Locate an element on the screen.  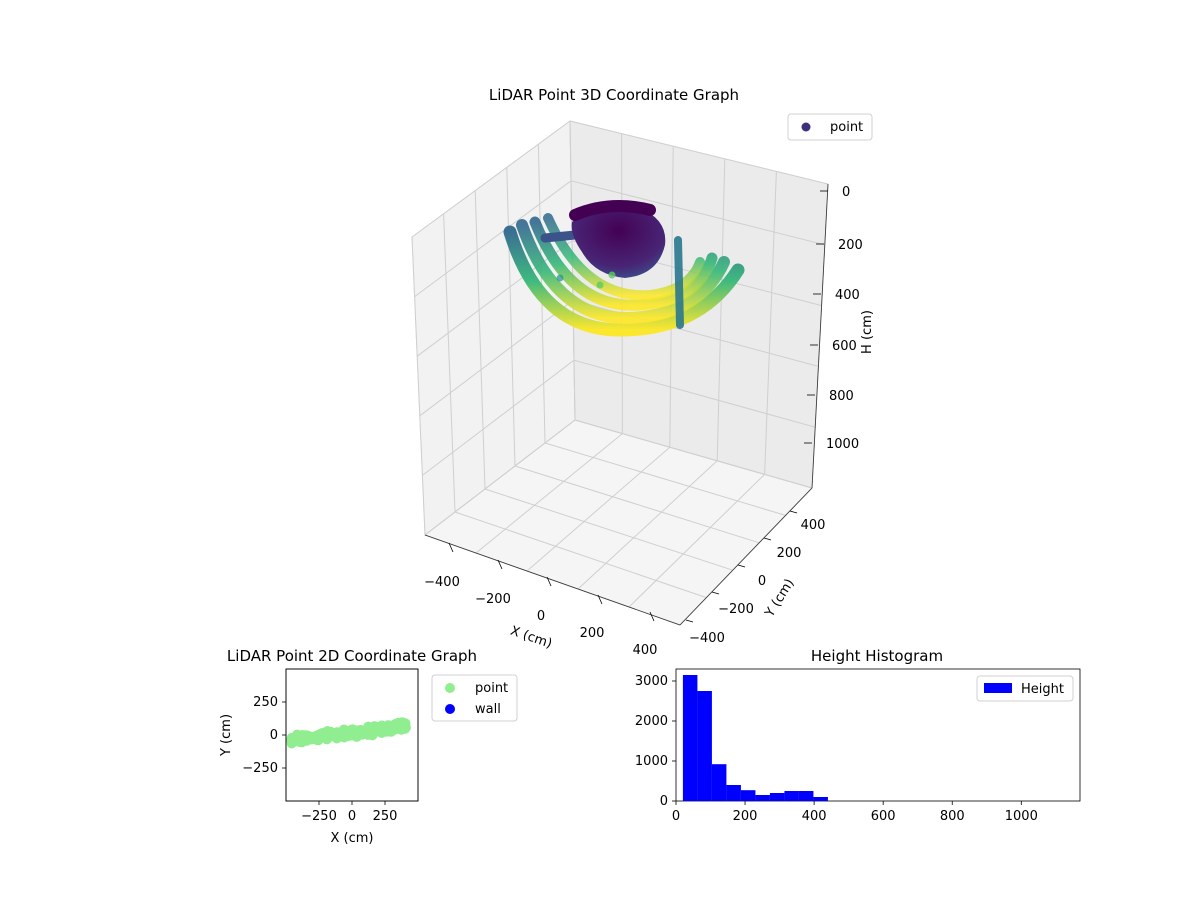
y-tick-label-2d: 250 is located at coordinates (265, 702).